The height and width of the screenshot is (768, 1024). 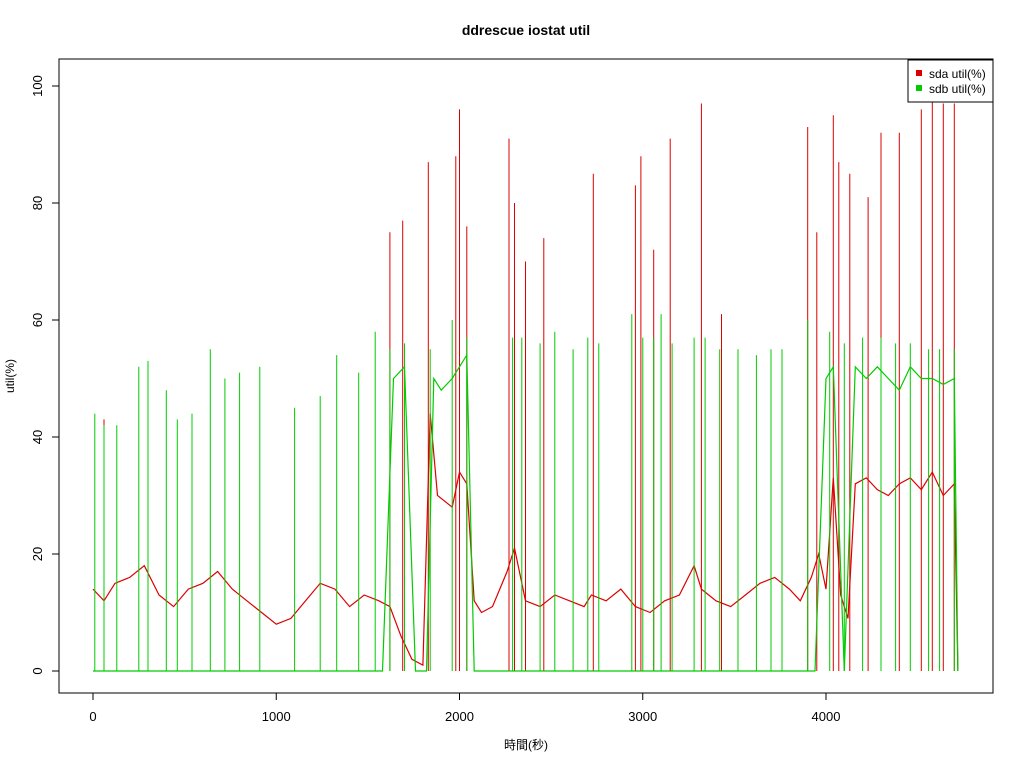 I want to click on x-tick-label-0: 0, so click(x=92, y=716).